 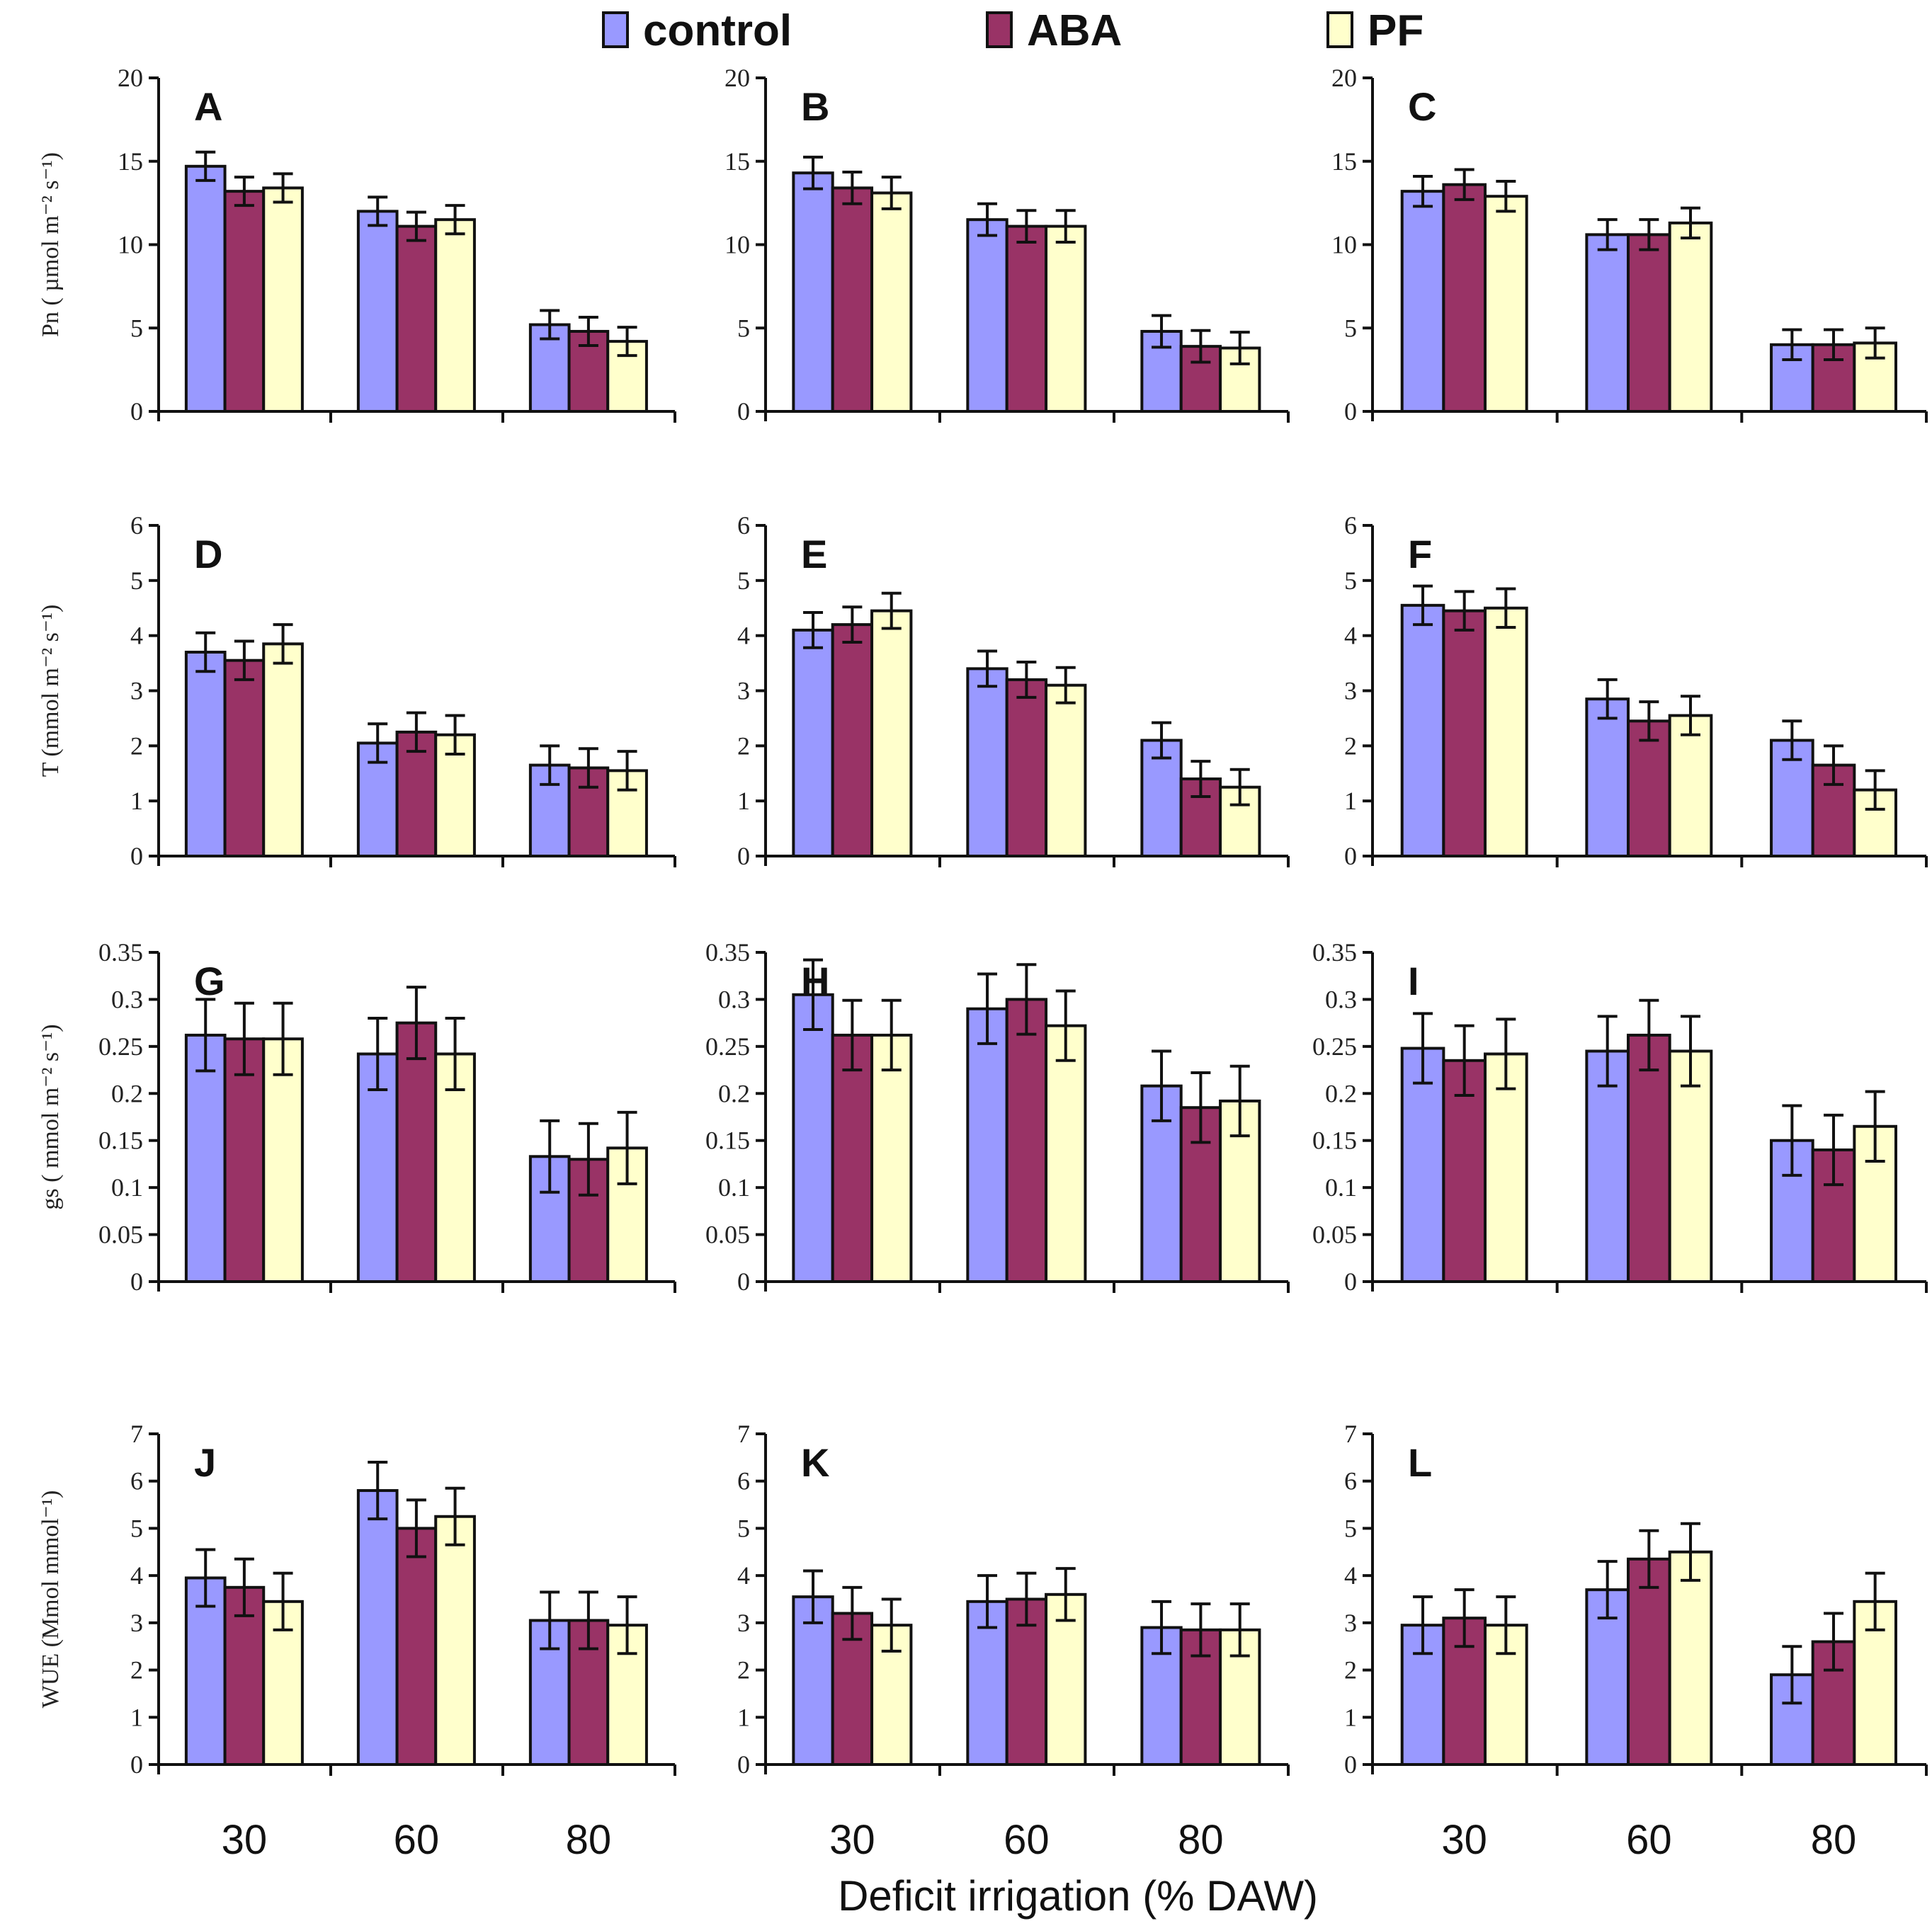 I want to click on panel-c-y-tick-label: 0, so click(x=1350, y=411).